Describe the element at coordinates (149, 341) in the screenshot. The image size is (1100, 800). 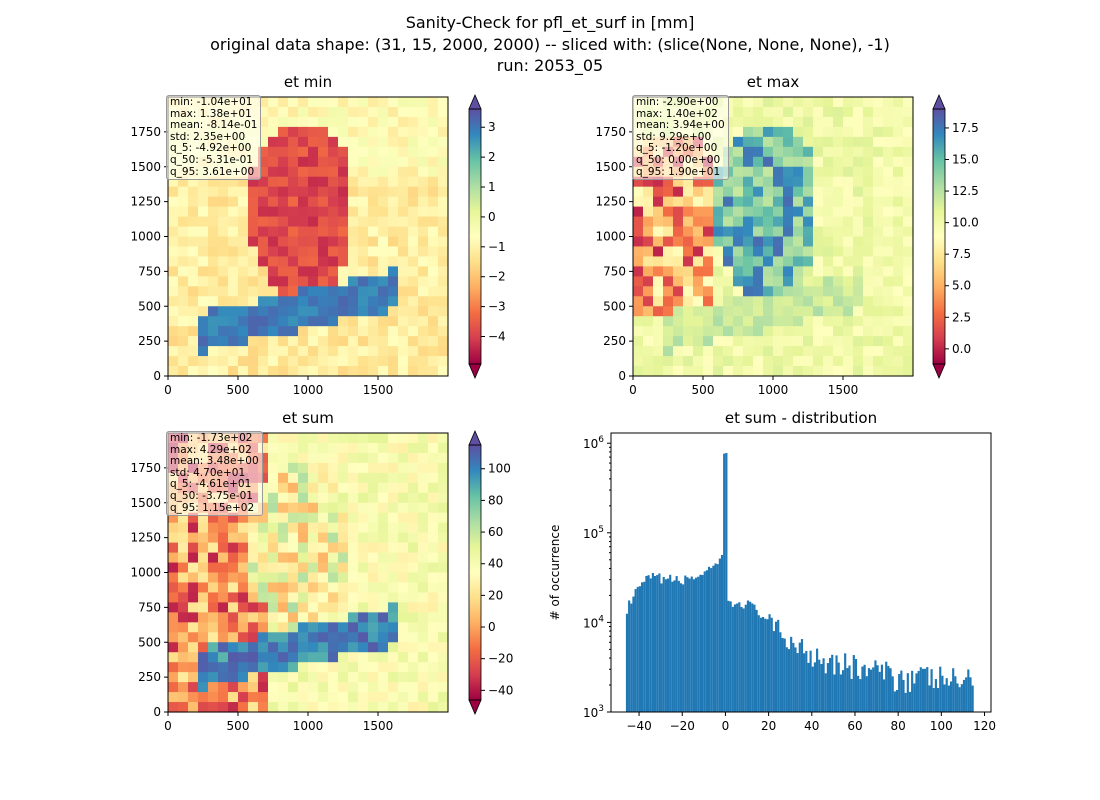
I see `y-tick-label: 250` at that location.